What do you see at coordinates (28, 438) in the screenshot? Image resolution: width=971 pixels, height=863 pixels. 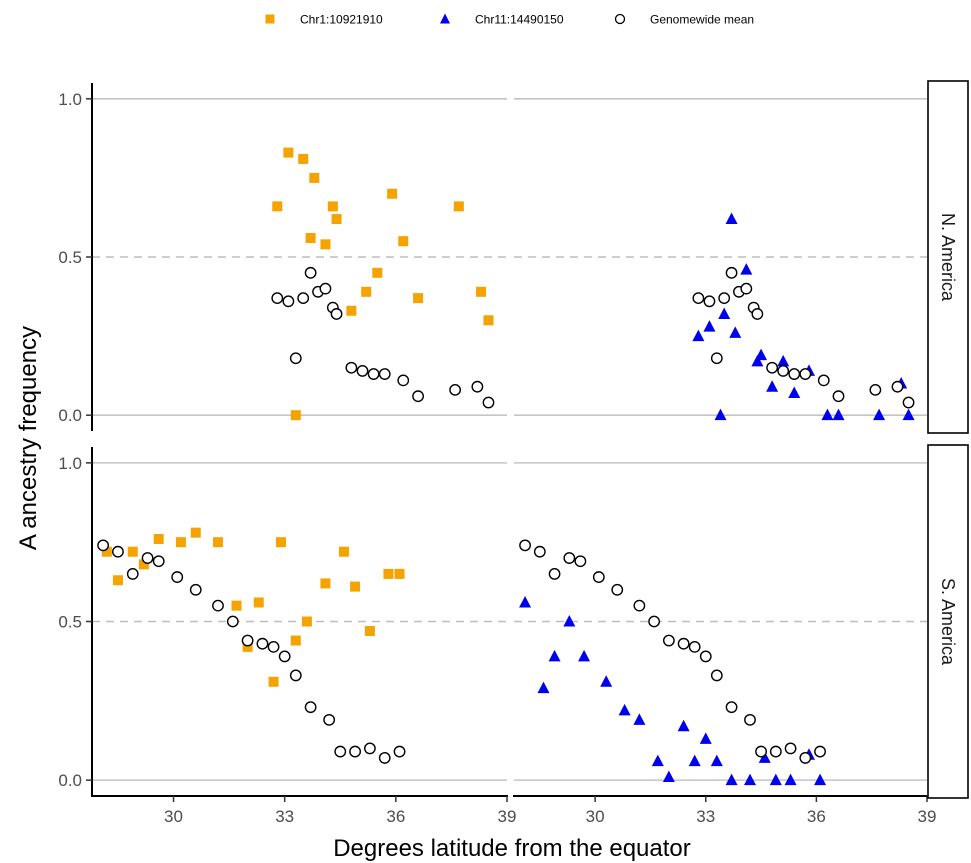 I see `y-axis-label: A ancestry frequency` at bounding box center [28, 438].